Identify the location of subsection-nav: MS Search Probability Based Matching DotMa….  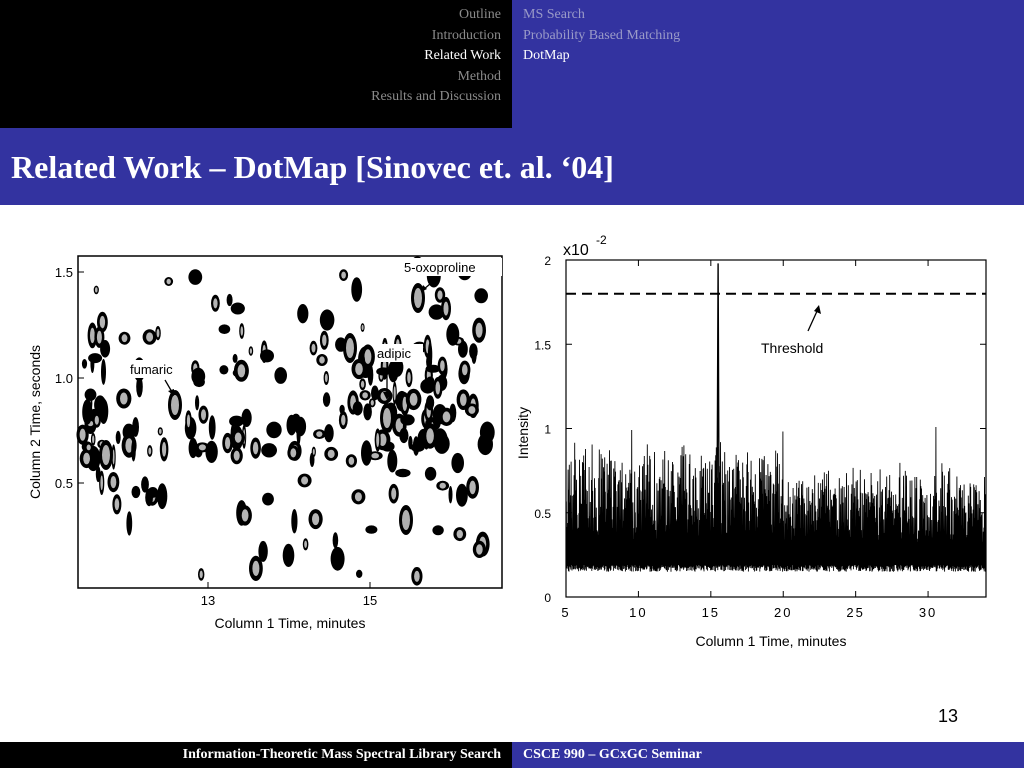
(768, 64).